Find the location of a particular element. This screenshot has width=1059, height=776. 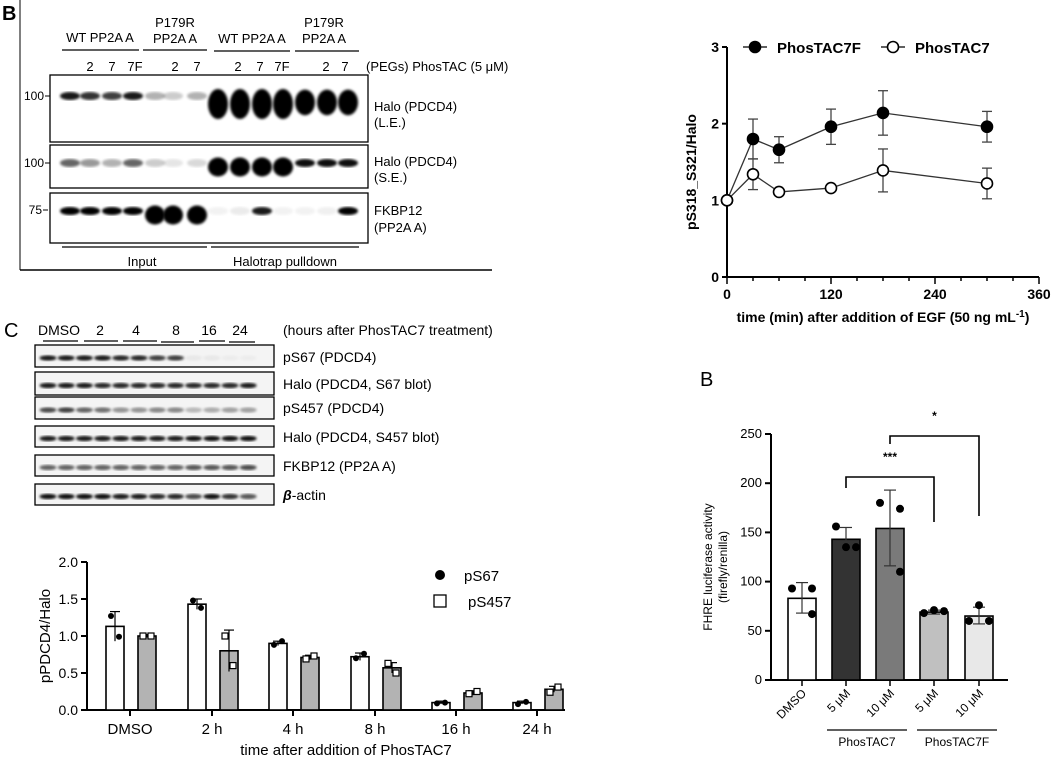

series-line-PhosTAC7F is located at coordinates (857, 156).